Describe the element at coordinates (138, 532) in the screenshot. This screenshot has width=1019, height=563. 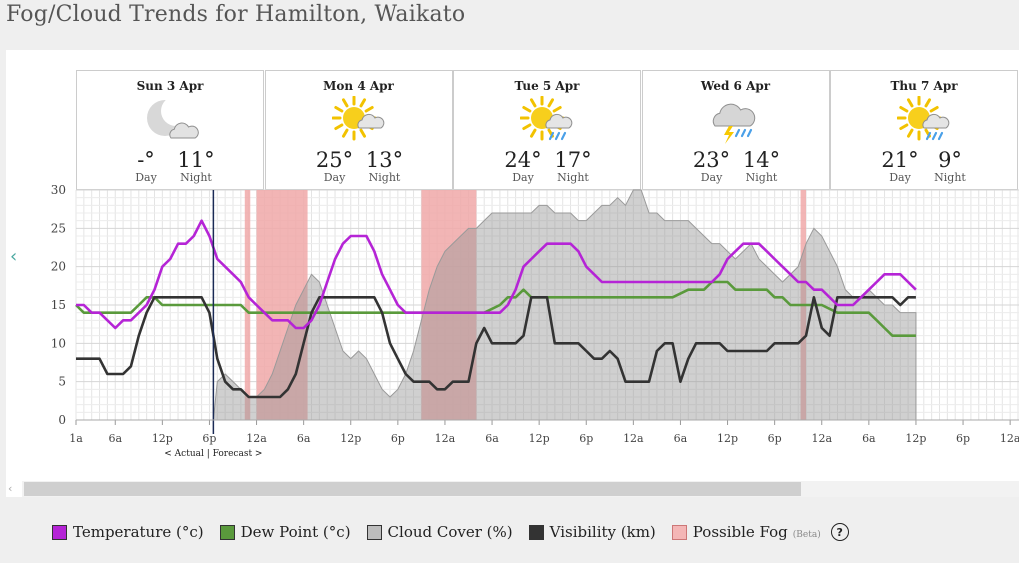
I see `legend-temperature-label: Temperature (°c)` at that location.